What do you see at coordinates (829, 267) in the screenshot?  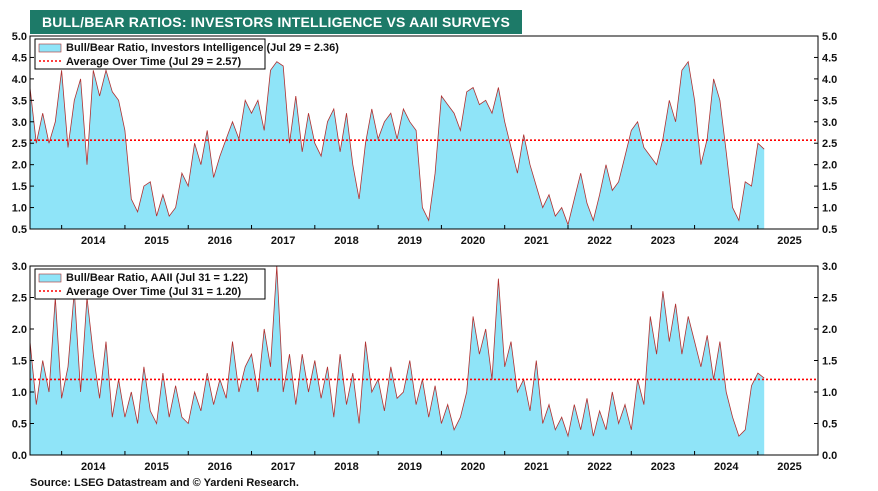 I see `aaii-ytick-label-right: 3.0` at bounding box center [829, 267].